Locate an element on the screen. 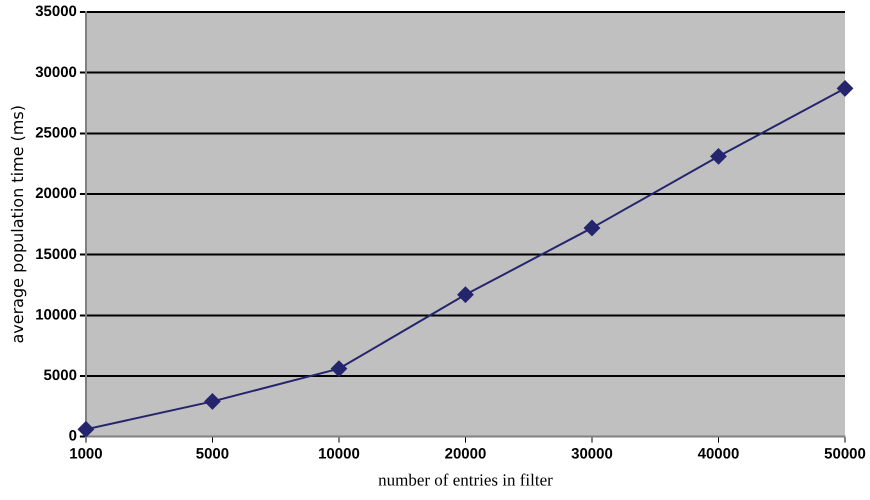 The height and width of the screenshot is (500, 870). x-tick-label: 50000 is located at coordinates (845, 454).